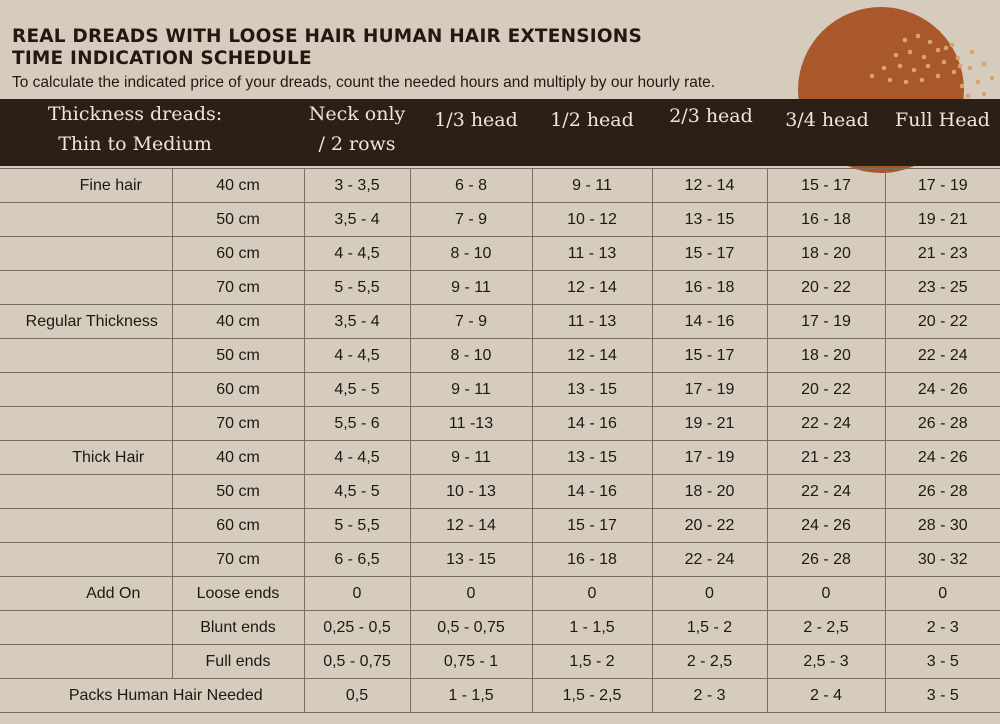  Describe the element at coordinates (357, 185) in the screenshot. I see `hours-cell: 3 - 3,5` at that location.